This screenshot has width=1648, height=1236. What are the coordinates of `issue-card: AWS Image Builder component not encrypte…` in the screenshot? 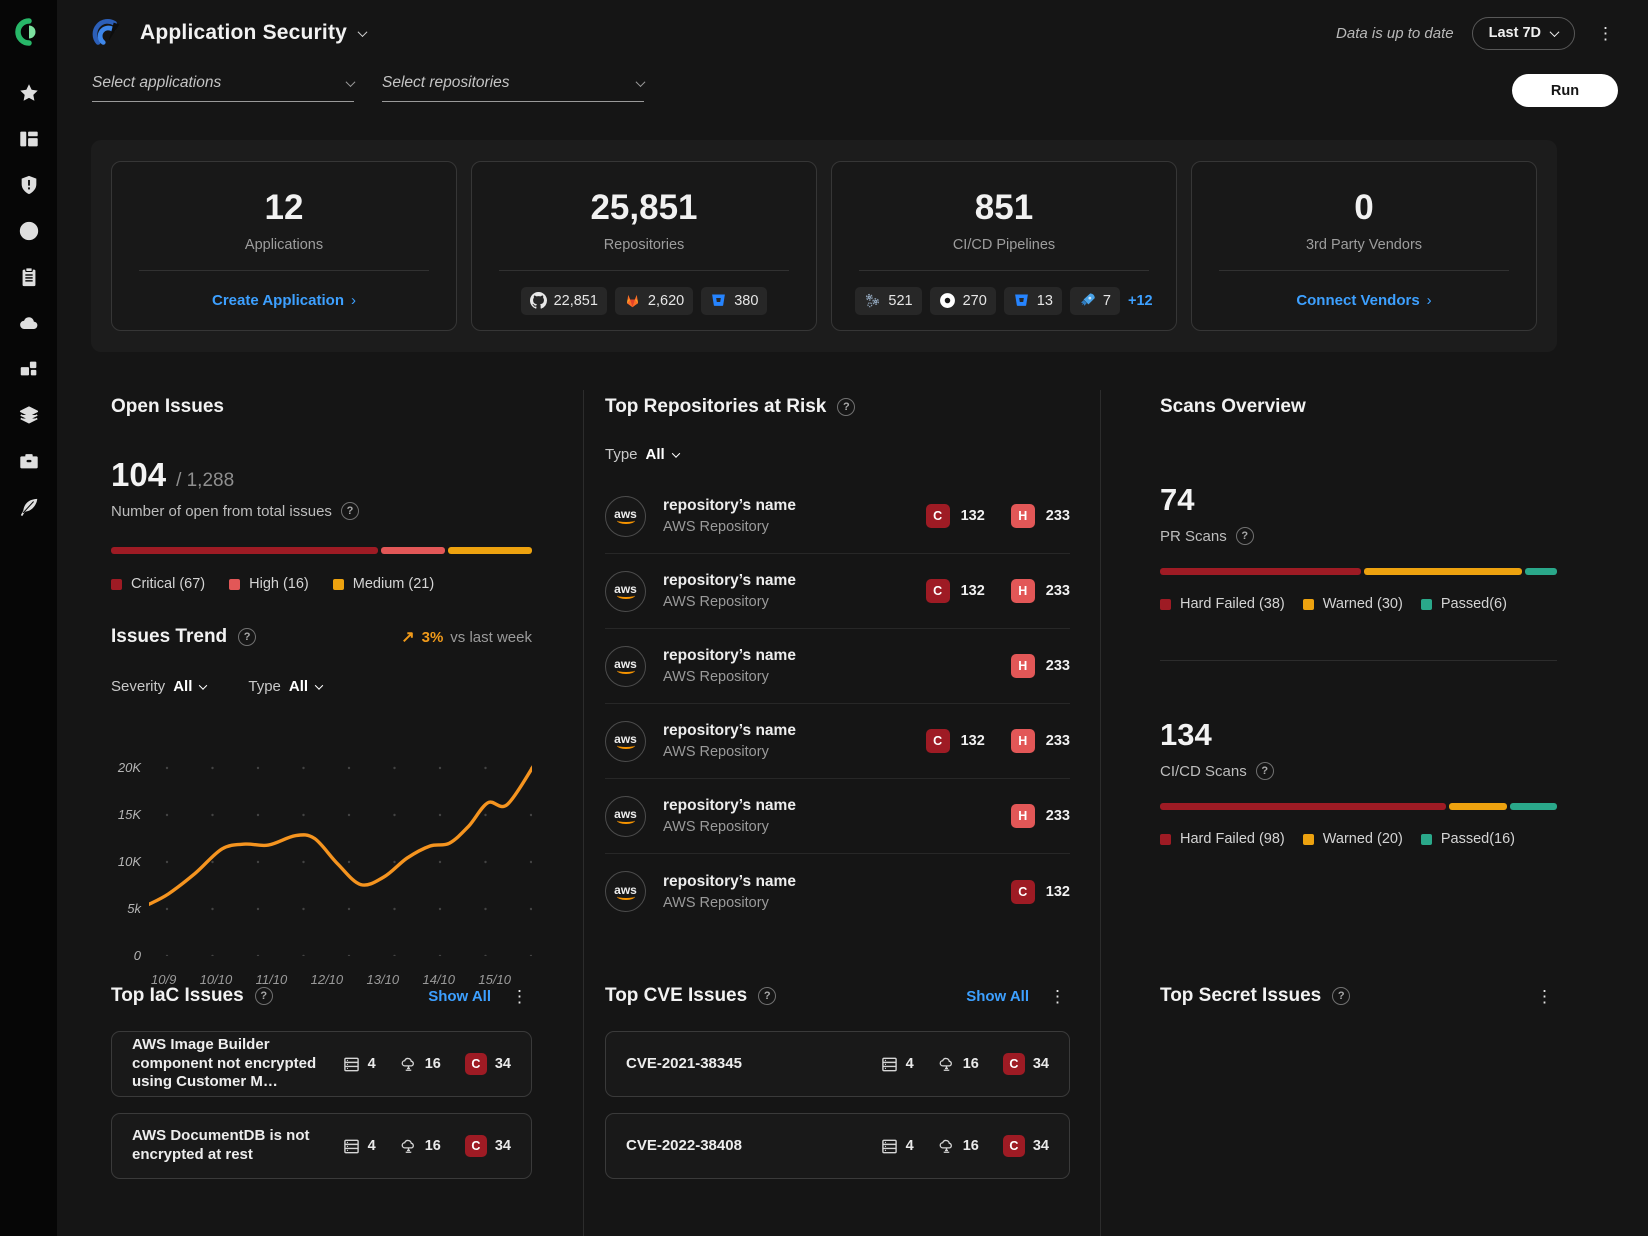 It's located at (321, 1064).